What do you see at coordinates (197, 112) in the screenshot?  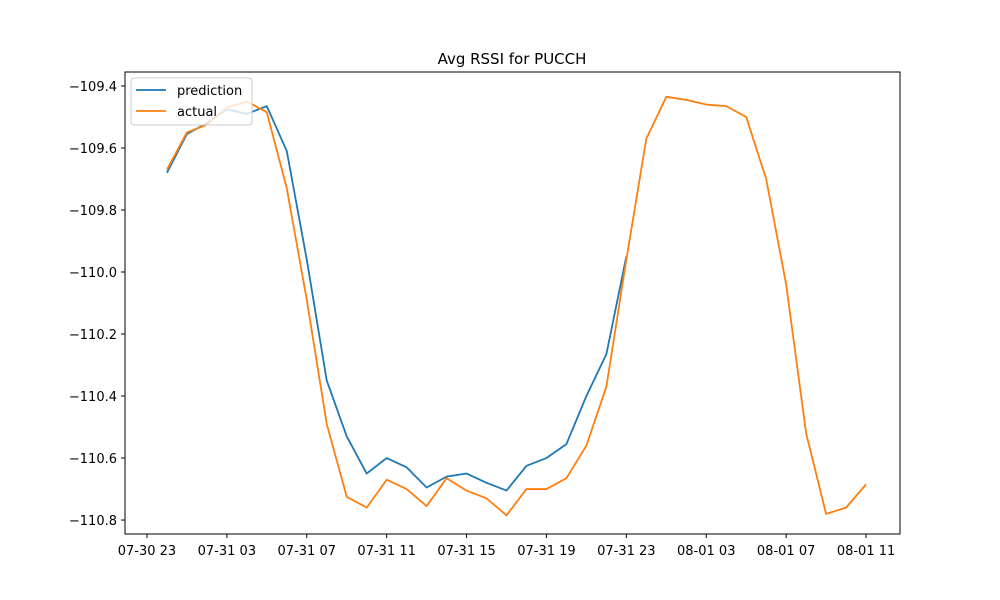 I see `legend-label-actual: actual` at bounding box center [197, 112].